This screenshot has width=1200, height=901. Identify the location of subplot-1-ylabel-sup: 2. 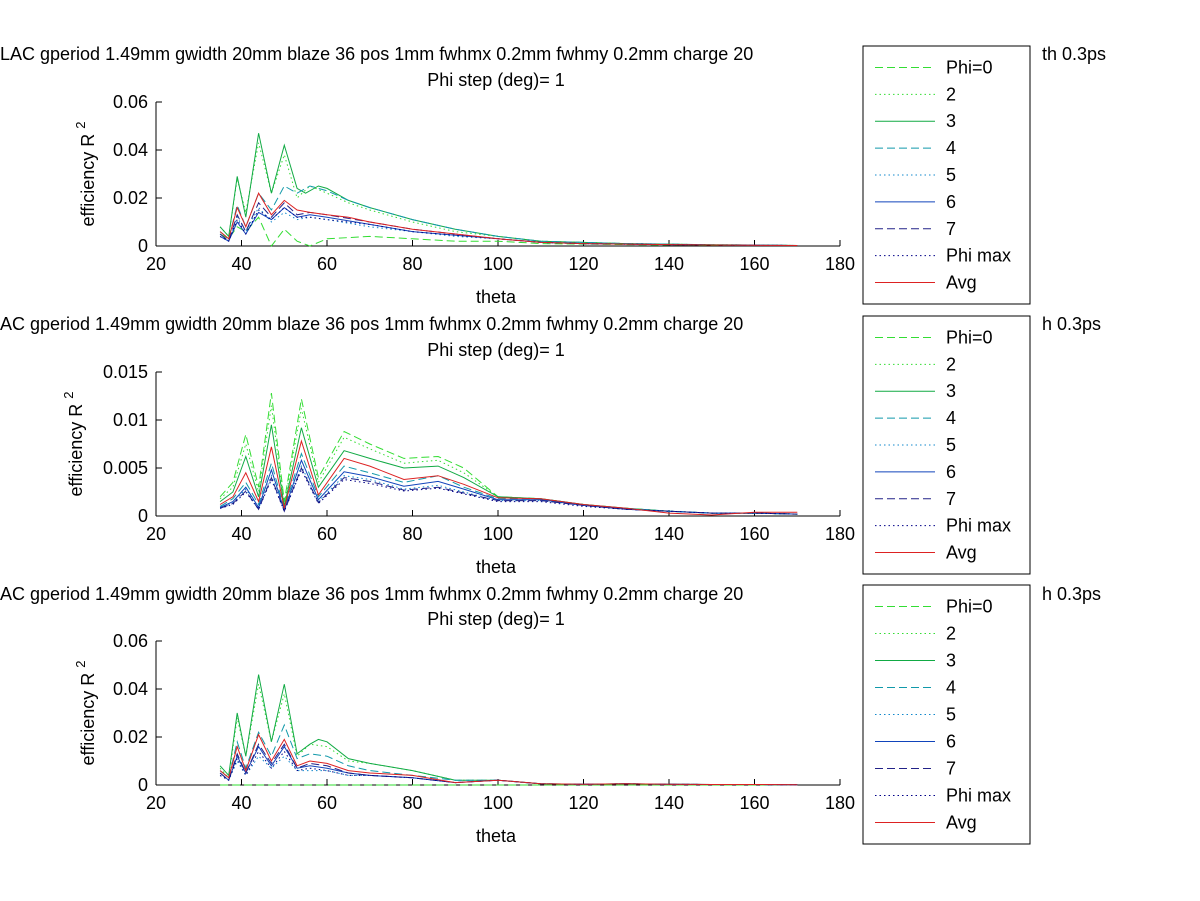
(80, 125).